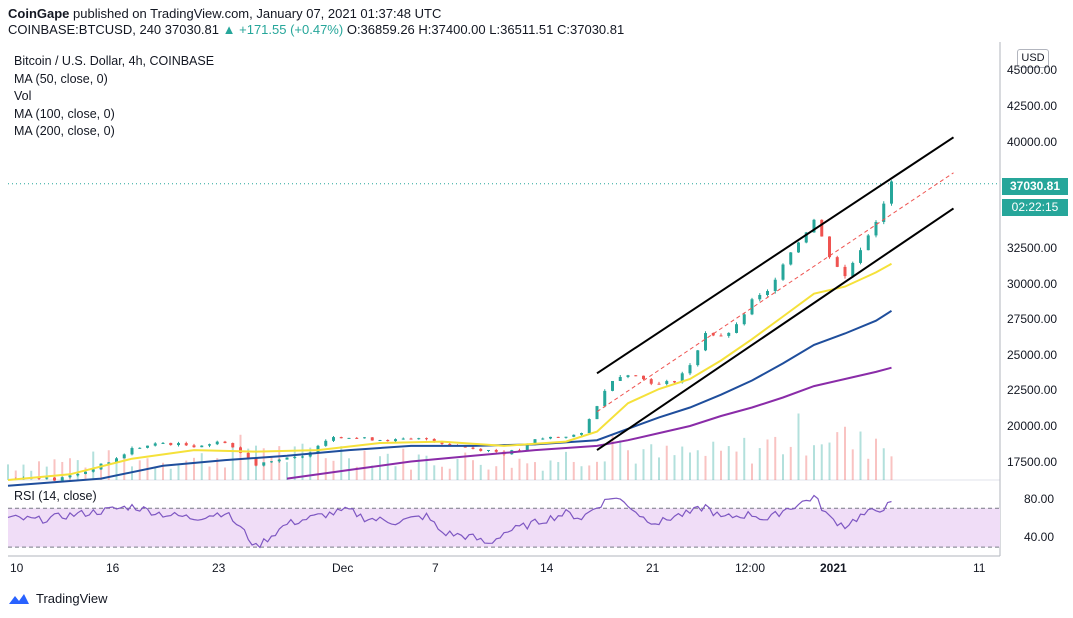  Describe the element at coordinates (61, 78) in the screenshot. I see `legend-ma50: MA (50, close, 0)` at that location.